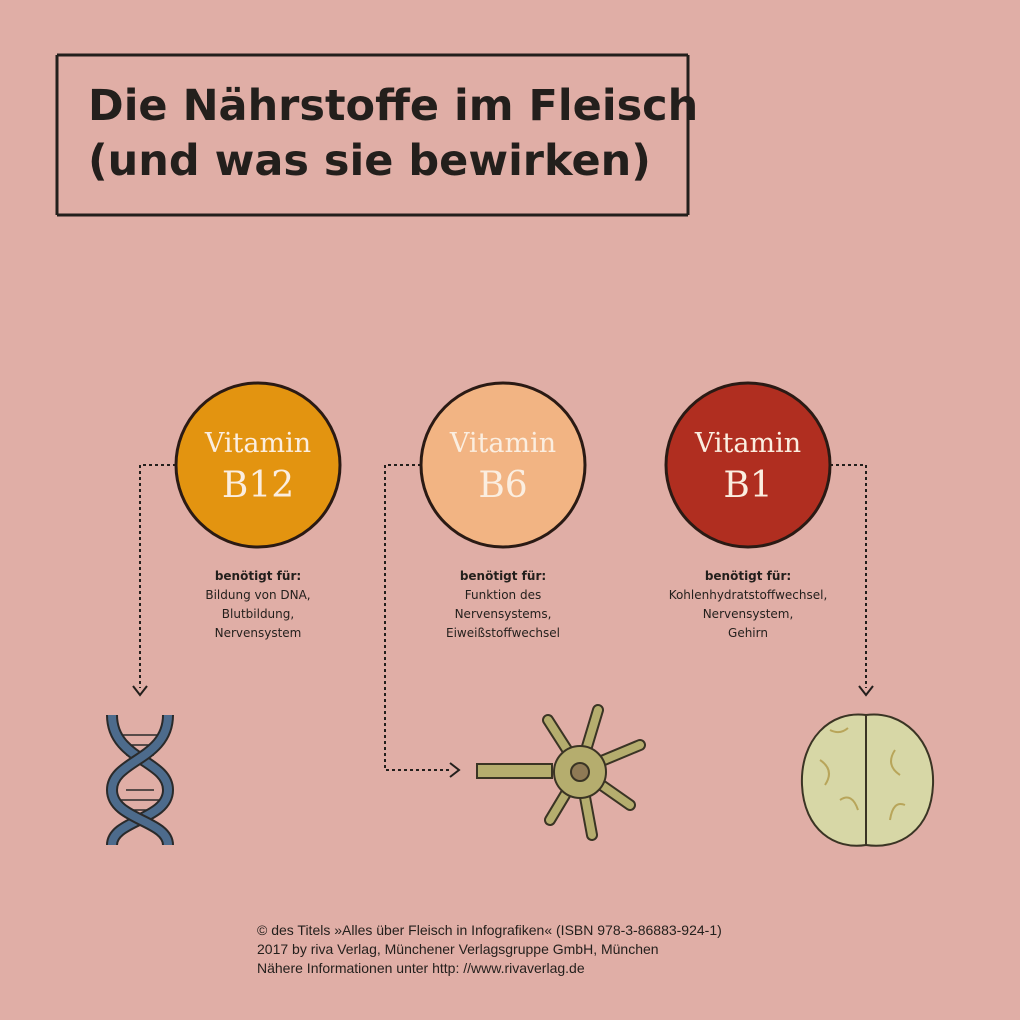 Image resolution: width=1020 pixels, height=1020 pixels. Describe the element at coordinates (748, 633) in the screenshot. I see `use-line: Gehirn` at that location.